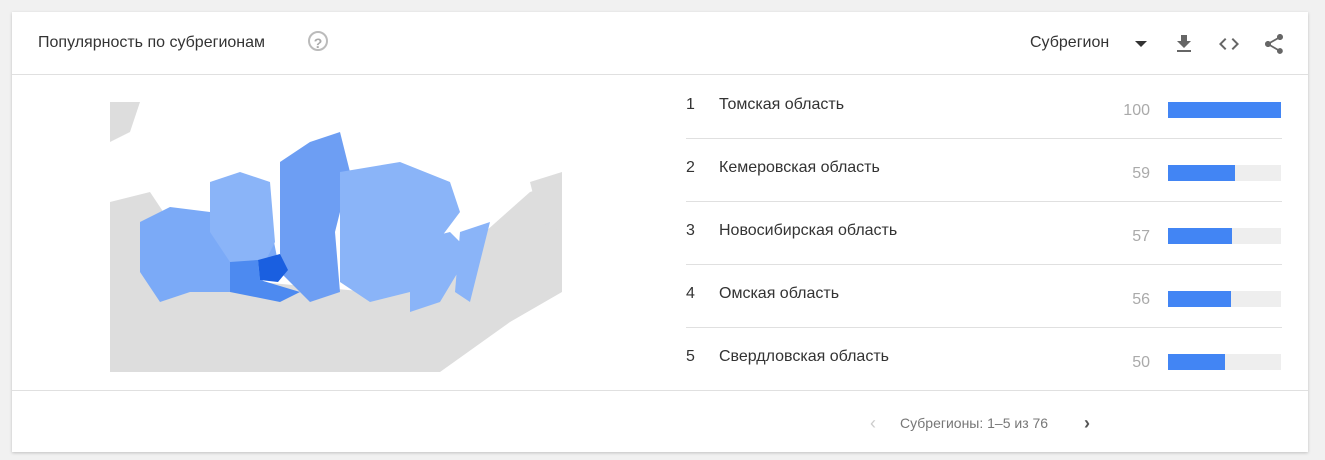 The height and width of the screenshot is (460, 1325). Describe the element at coordinates (984, 107) in the screenshot. I see `list-item: 1 Томская область 100` at that location.